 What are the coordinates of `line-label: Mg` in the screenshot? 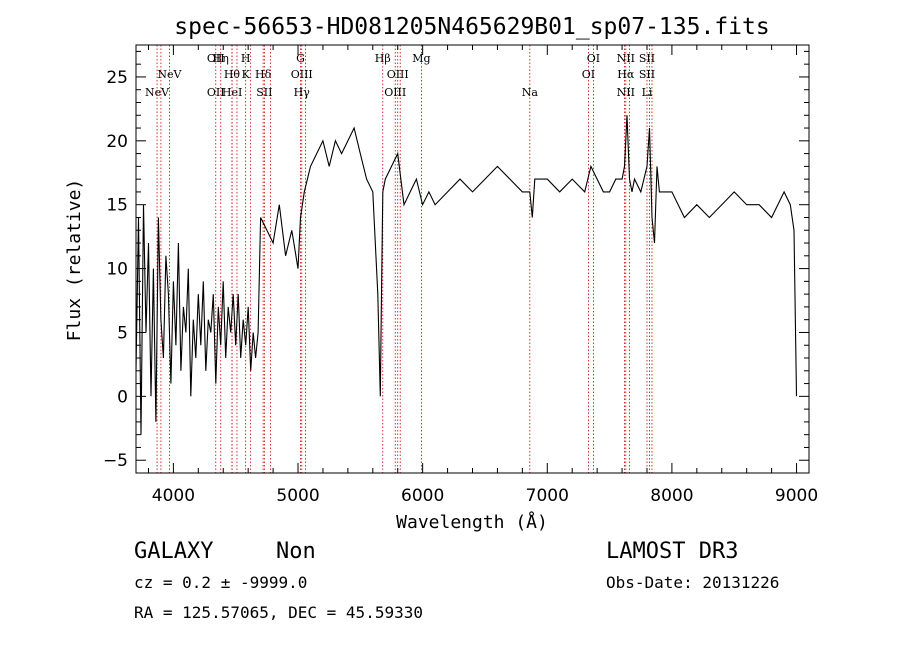 It's located at (421, 58).